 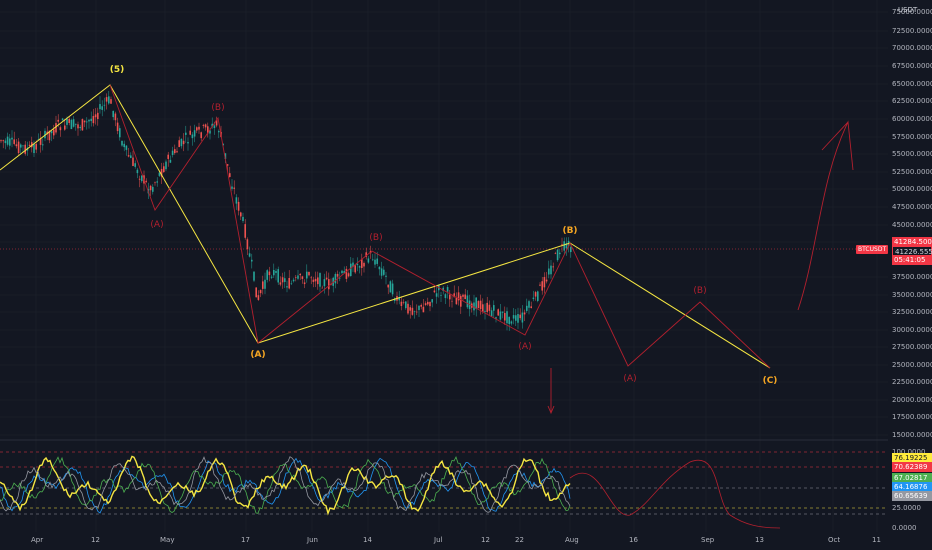 I want to click on oscillator-value-badge: 60.65639, so click(x=912, y=496).